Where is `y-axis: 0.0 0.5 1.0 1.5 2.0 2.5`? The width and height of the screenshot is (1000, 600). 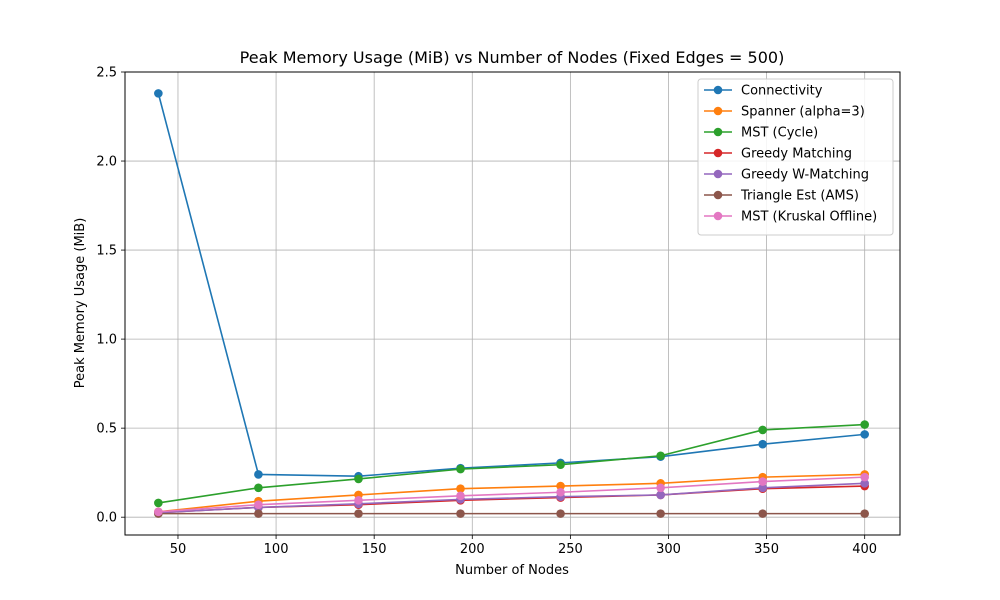 y-axis: 0.0 0.5 1.0 1.5 2.0 2.5 is located at coordinates (110, 296).